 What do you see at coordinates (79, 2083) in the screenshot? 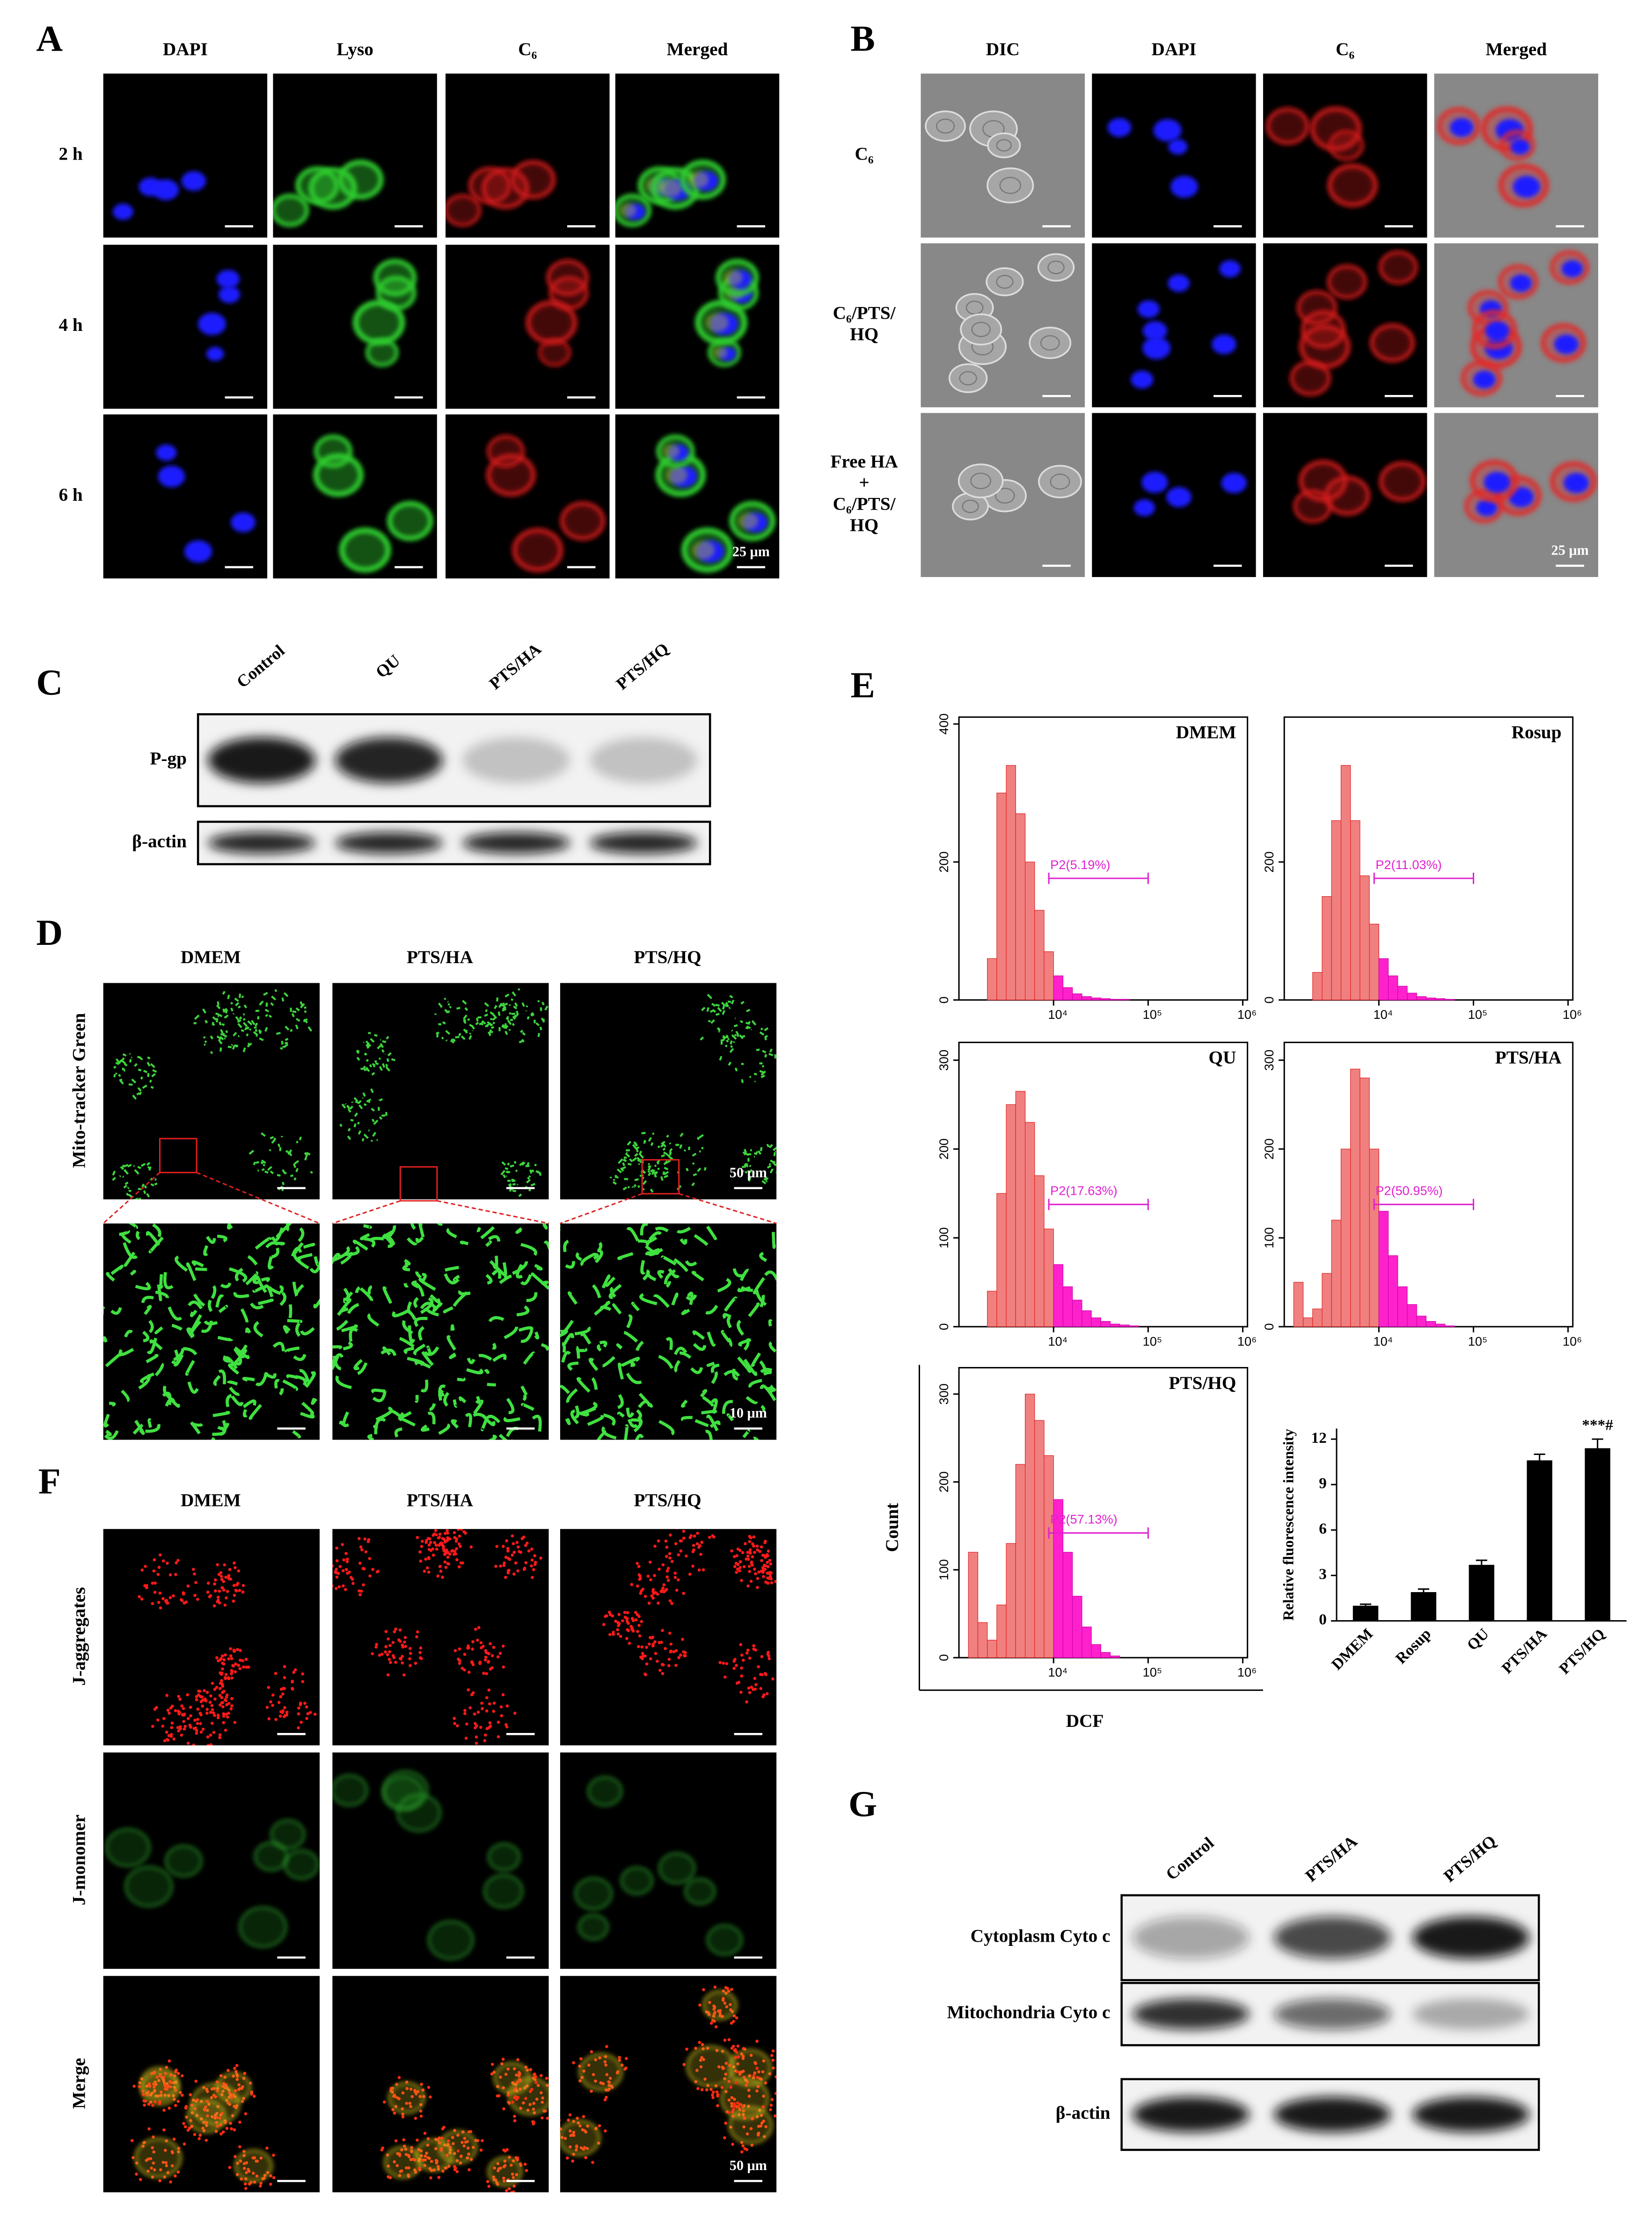
I see `row-label: Merge` at bounding box center [79, 2083].